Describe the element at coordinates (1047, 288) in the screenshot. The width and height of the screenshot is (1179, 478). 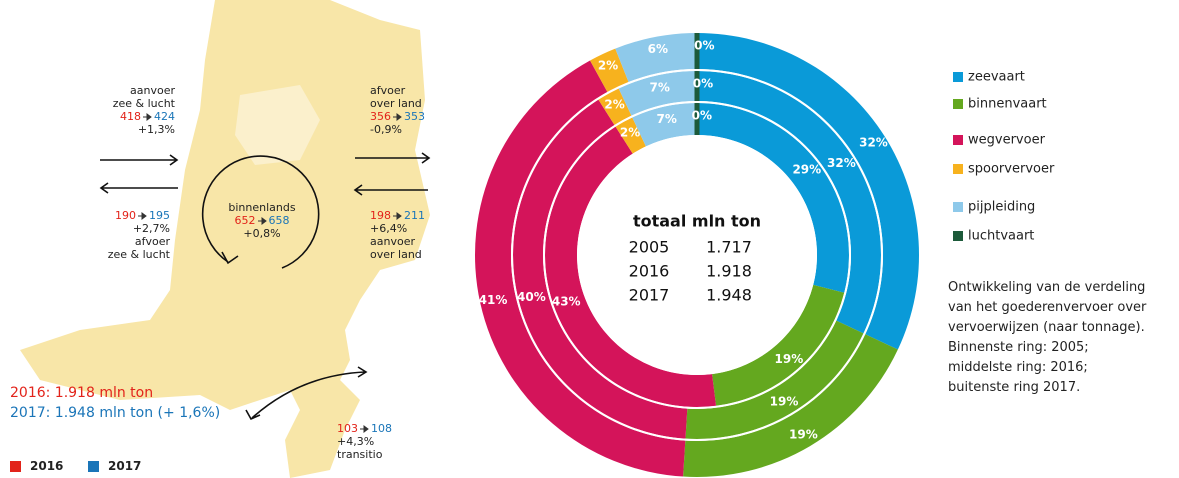
I see `note-line: Ontwikkeling van de verdeling` at that location.